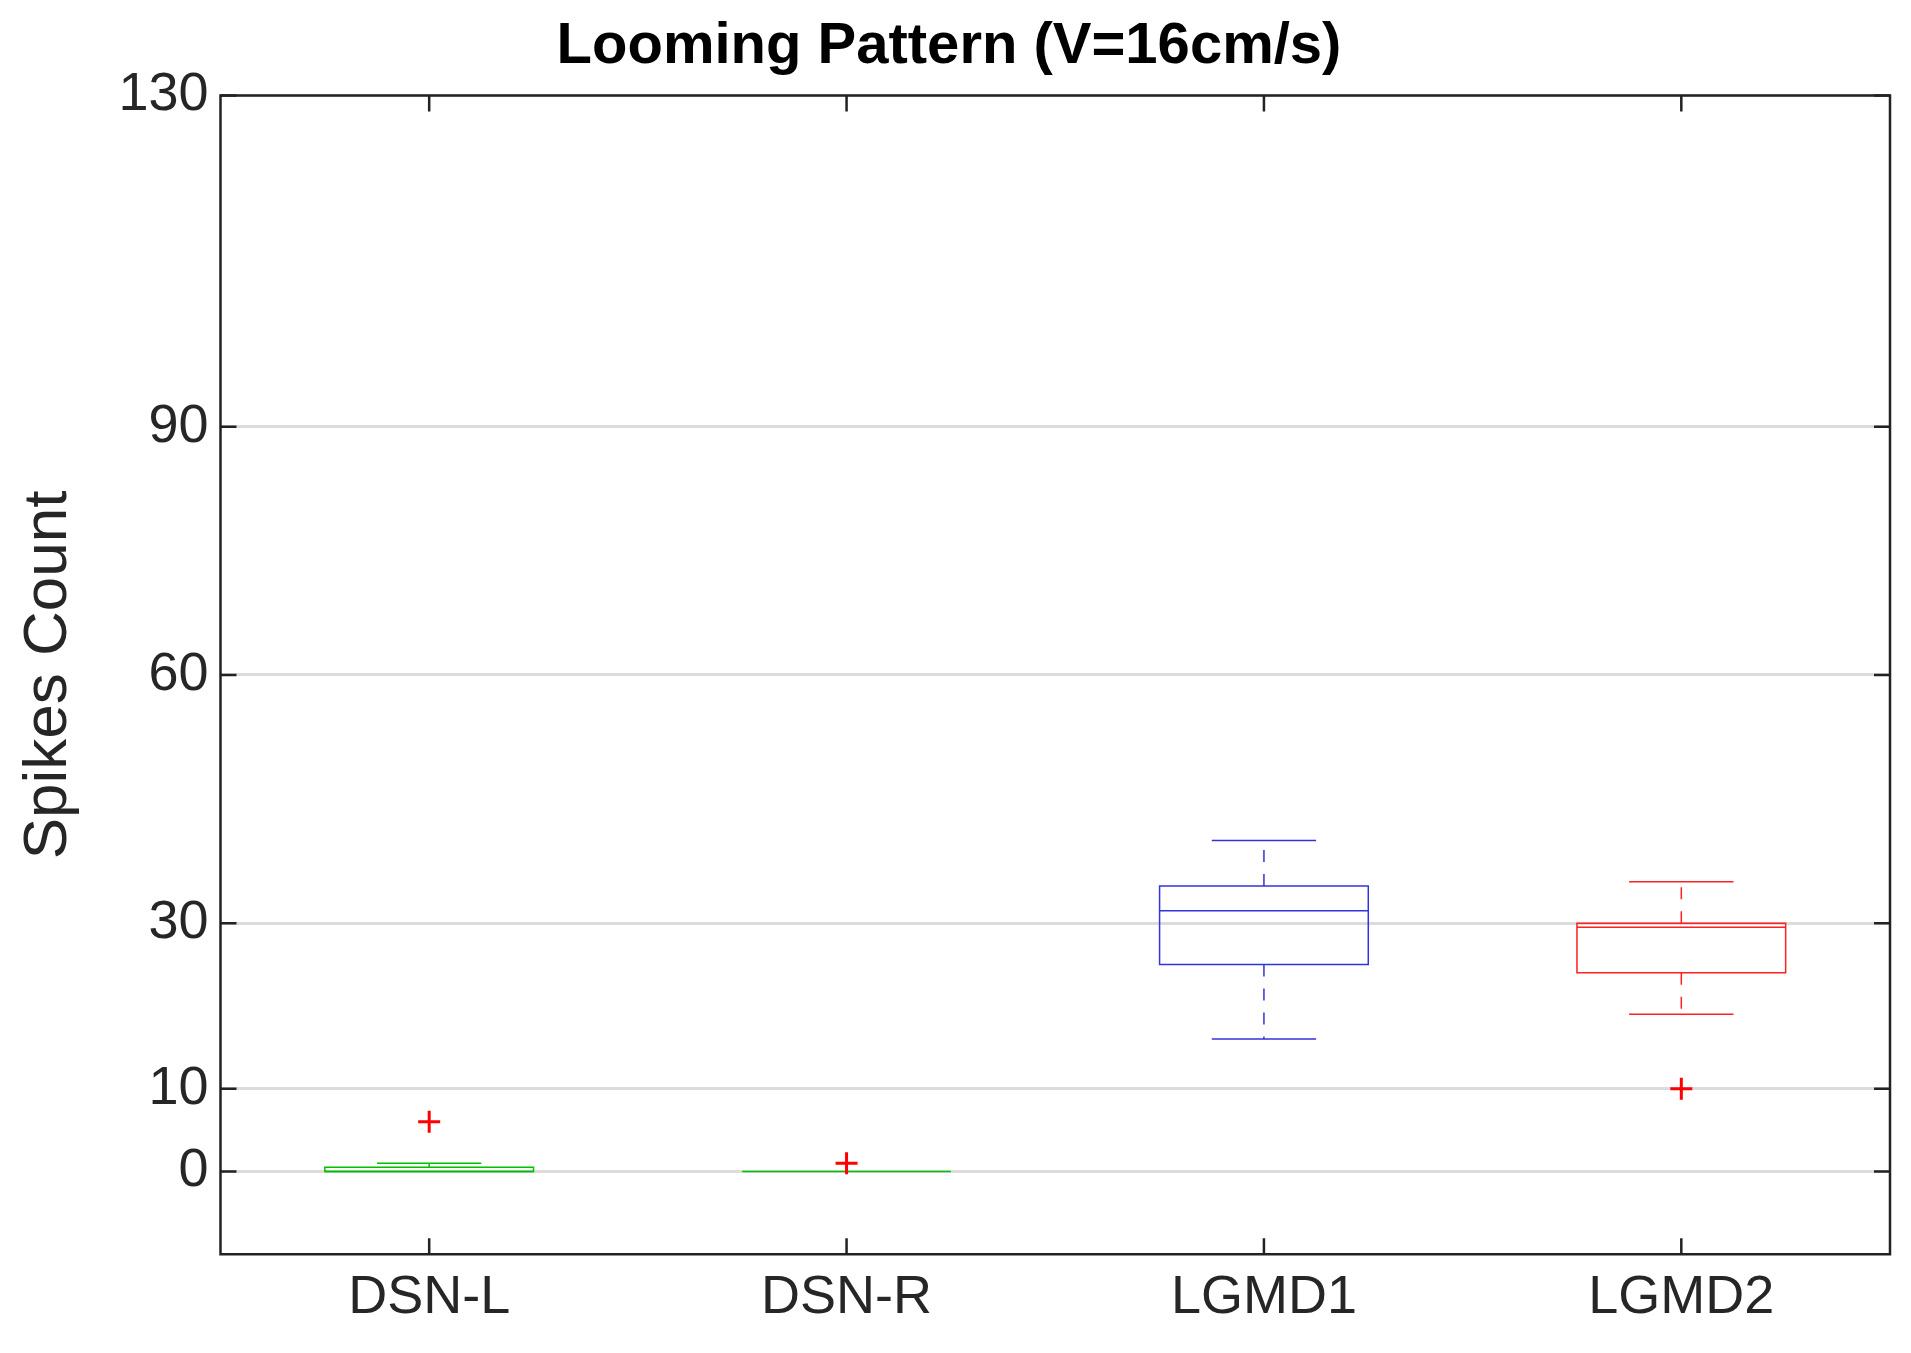 The image size is (1911, 1353). Describe the element at coordinates (847, 1294) in the screenshot. I see `x-tick-label: DSN-R` at that location.